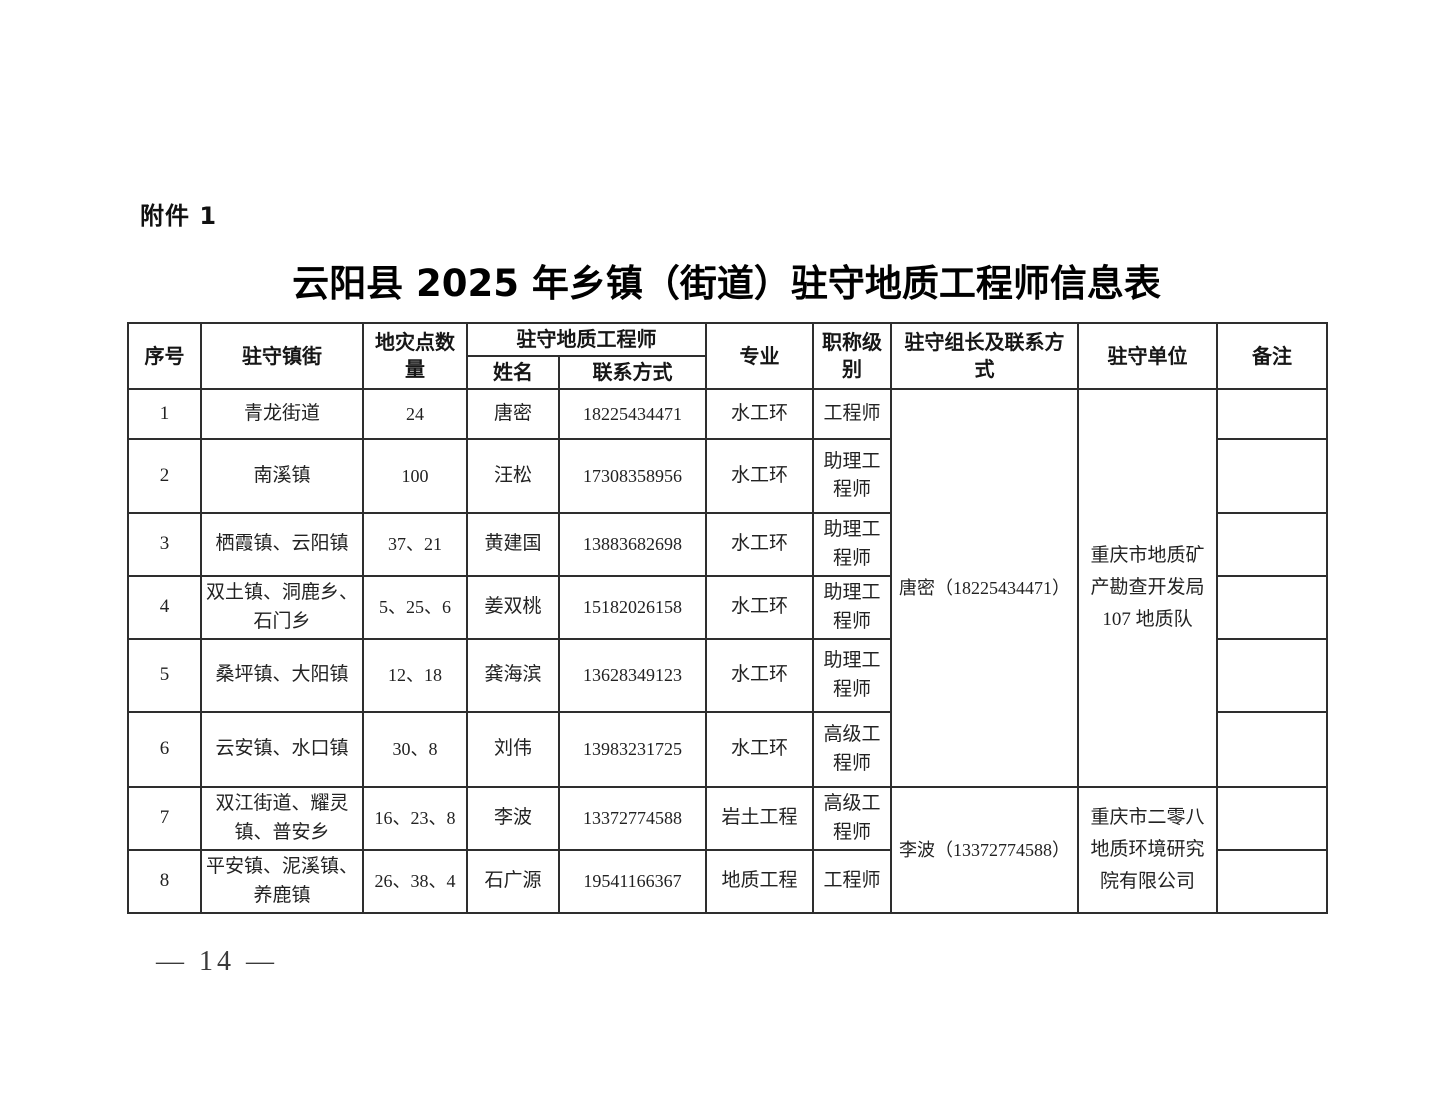  Describe the element at coordinates (415, 818) in the screenshot. I see `cell-points: 16、23、8` at that location.